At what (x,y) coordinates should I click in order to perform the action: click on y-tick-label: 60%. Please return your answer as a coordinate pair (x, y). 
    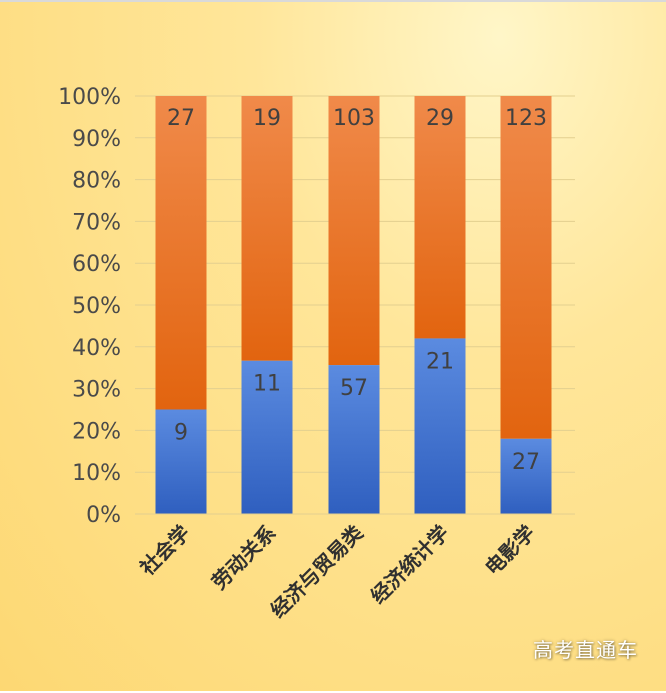
    Looking at the image, I should click on (96, 264).